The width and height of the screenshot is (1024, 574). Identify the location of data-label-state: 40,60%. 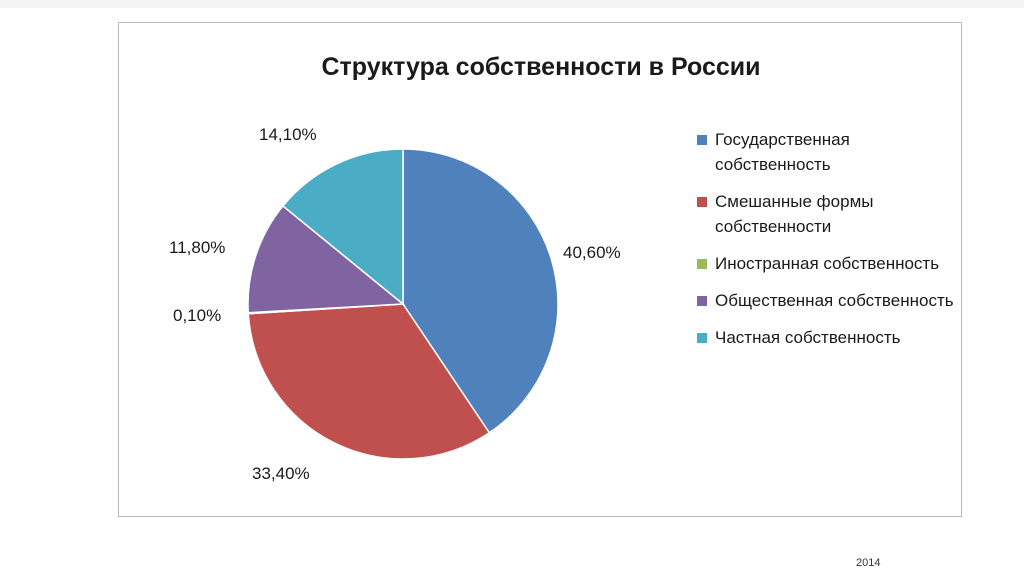
(592, 252).